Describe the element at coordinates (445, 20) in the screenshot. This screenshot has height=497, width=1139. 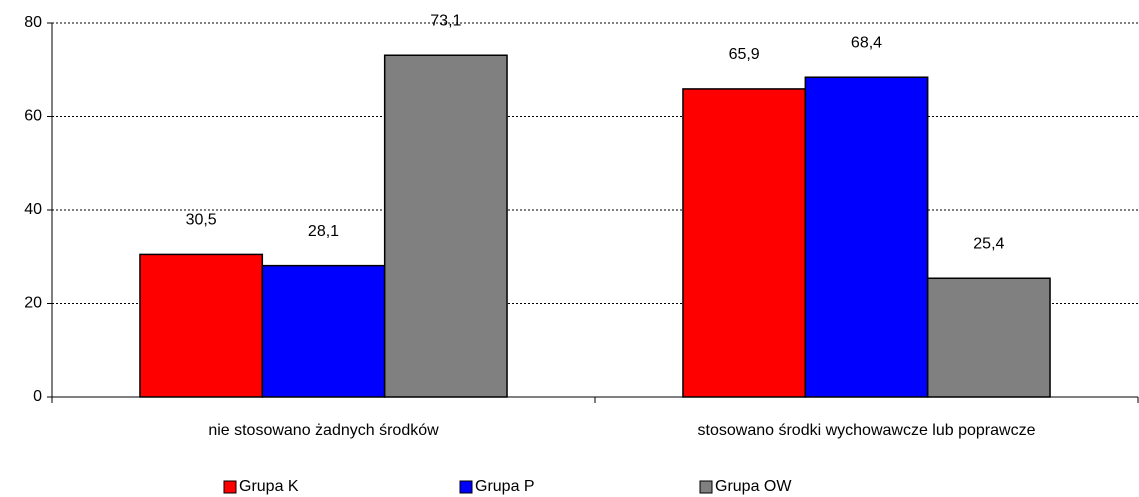
I see `value-label: 73,1` at that location.